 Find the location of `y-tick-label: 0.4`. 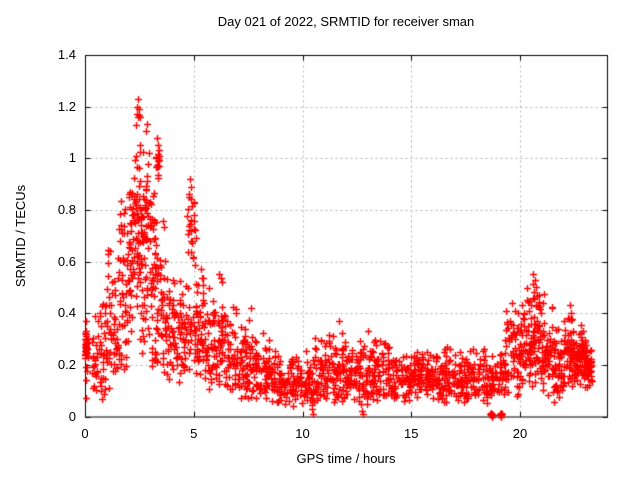

y-tick-label: 0.4 is located at coordinates (66, 313).